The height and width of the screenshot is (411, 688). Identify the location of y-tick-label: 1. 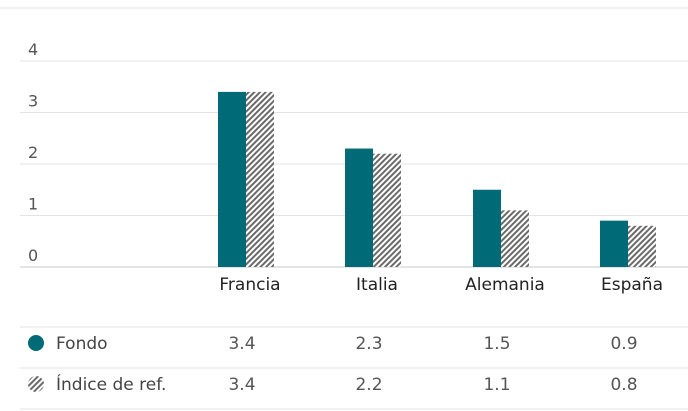
(33, 204).